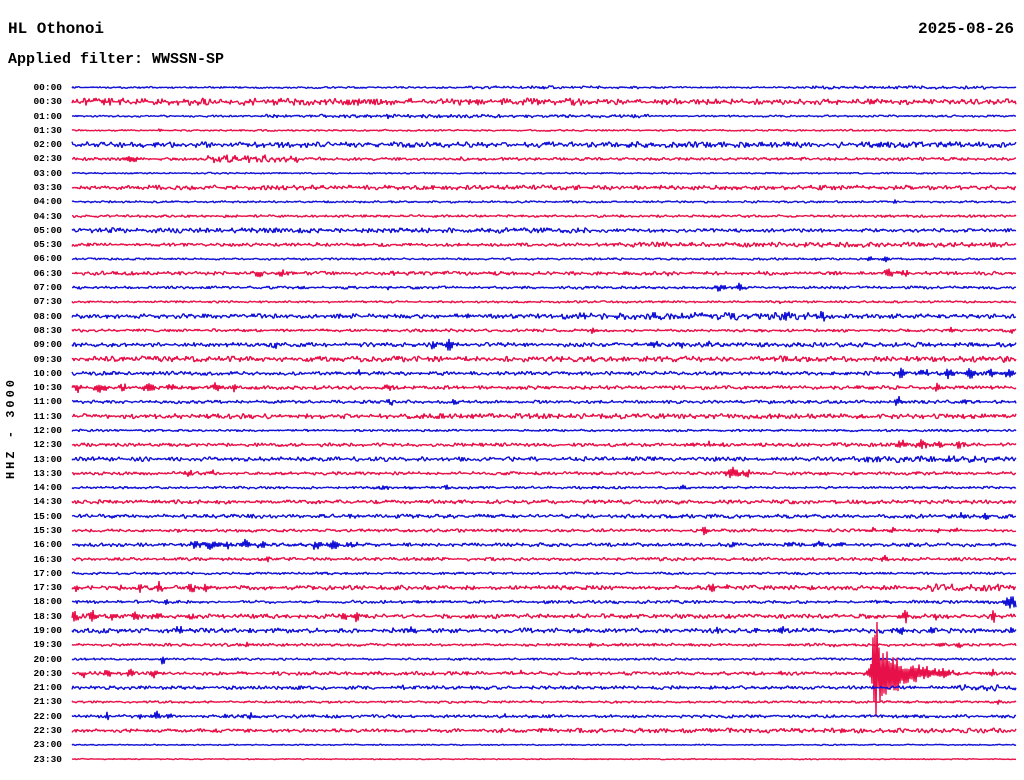  Describe the element at coordinates (544, 630) in the screenshot. I see `trace-row-1900` at that location.